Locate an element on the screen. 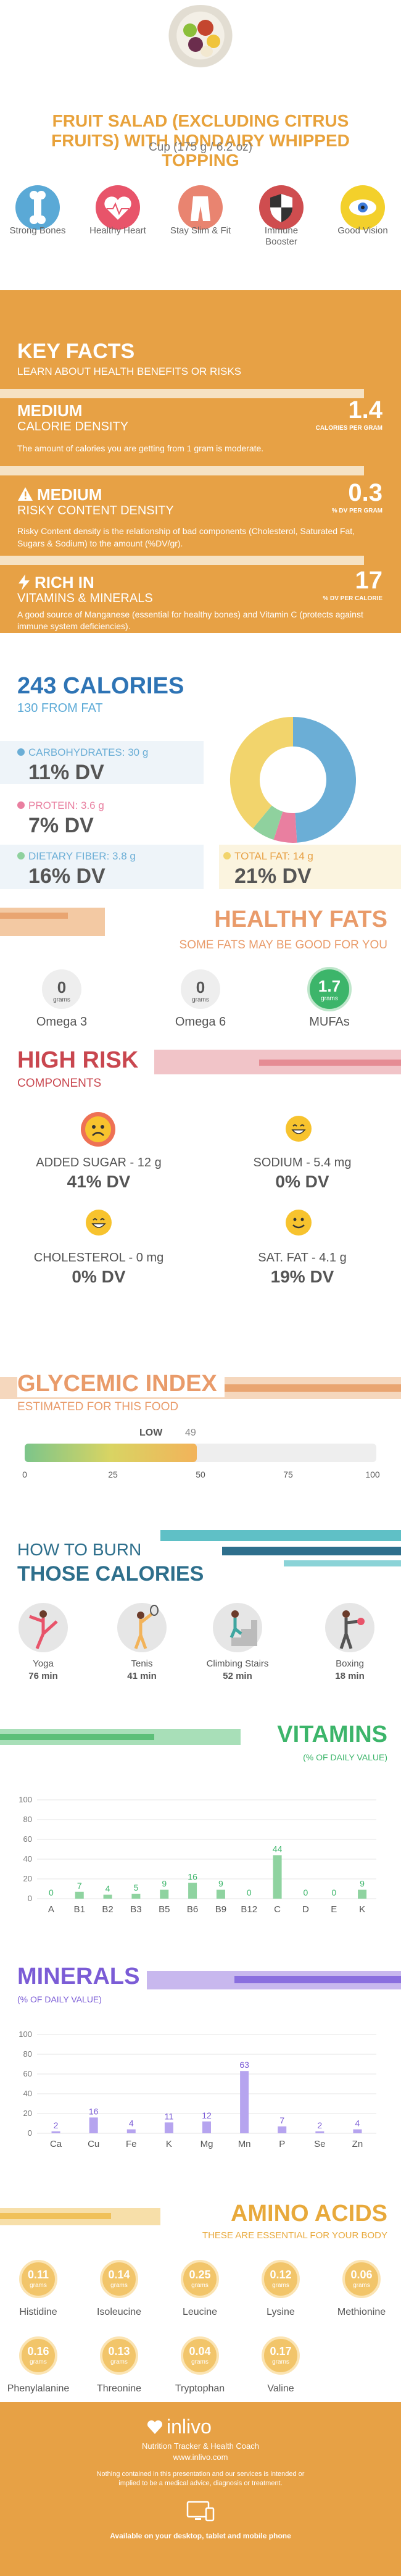  amino-value: 0.06 is located at coordinates (361, 2275).